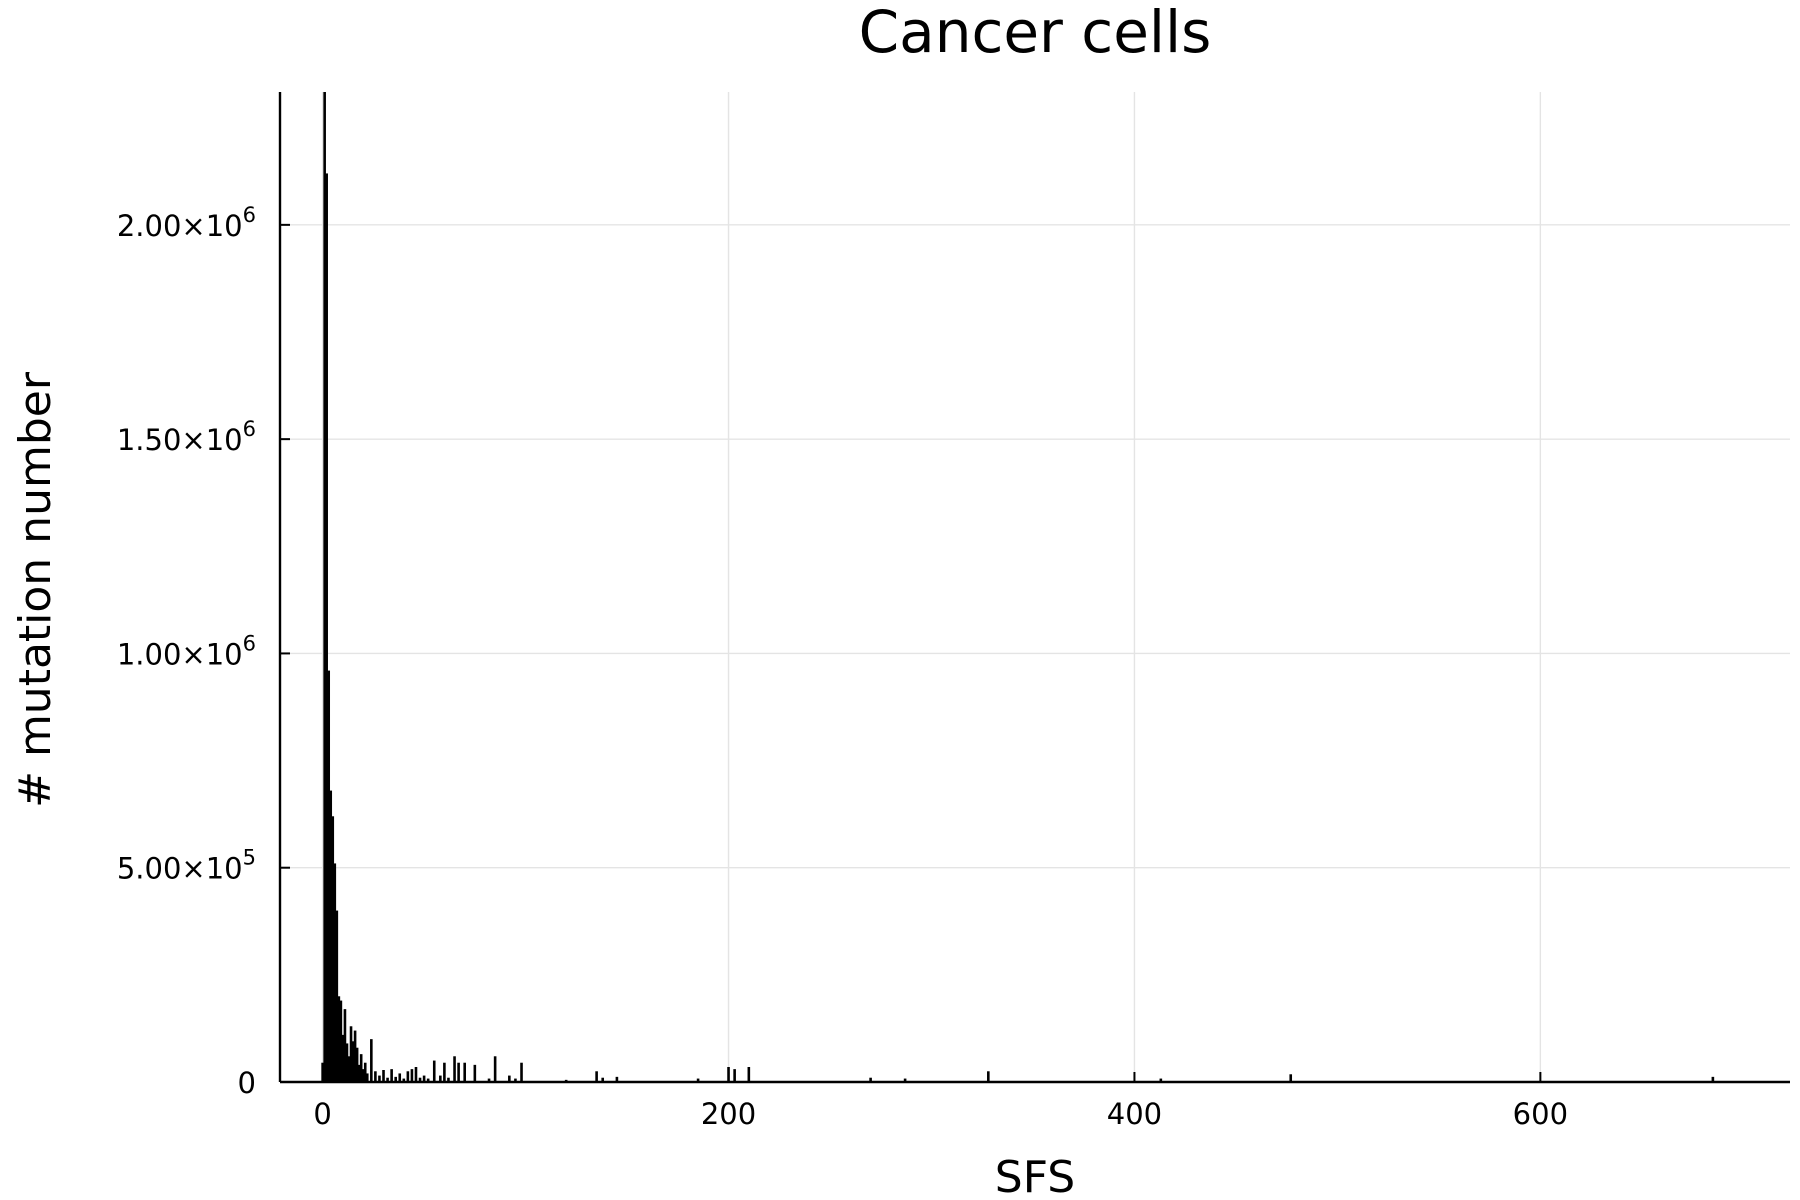 This screenshot has width=1800, height=1200. What do you see at coordinates (1035, 1176) in the screenshot?
I see `x-axis-label: SFS` at bounding box center [1035, 1176].